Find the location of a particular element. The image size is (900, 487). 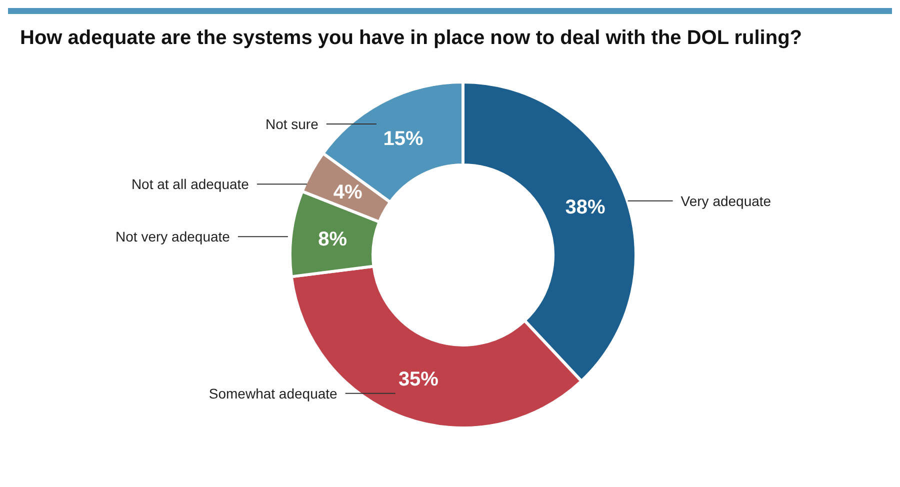

chart-title: How adequate are the systems you have in place now to deal with the DOL ruling? is located at coordinates (411, 38).